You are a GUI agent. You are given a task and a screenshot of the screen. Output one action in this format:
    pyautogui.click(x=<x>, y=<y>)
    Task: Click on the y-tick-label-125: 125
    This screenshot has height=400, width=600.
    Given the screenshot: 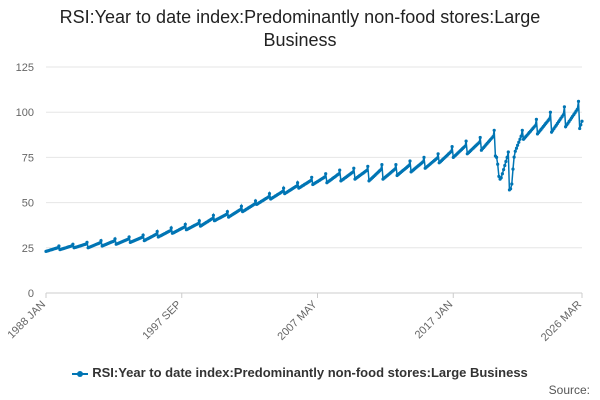 What is the action you would take?
    pyautogui.click(x=25, y=68)
    